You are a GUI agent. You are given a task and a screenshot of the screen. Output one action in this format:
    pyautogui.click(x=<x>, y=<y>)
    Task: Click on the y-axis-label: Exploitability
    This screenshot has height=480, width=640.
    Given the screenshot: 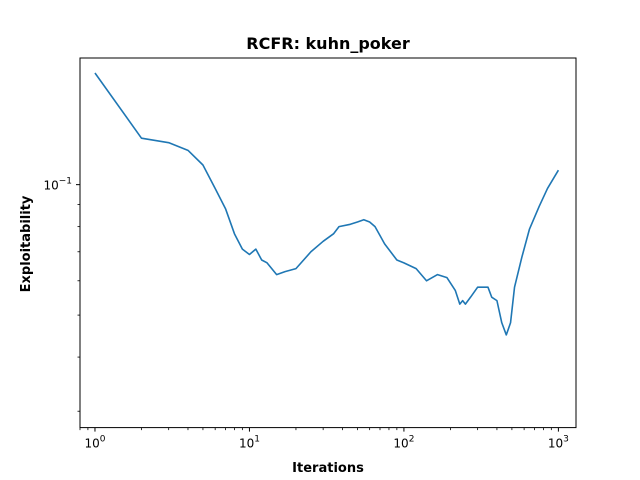 What is the action you would take?
    pyautogui.click(x=26, y=243)
    